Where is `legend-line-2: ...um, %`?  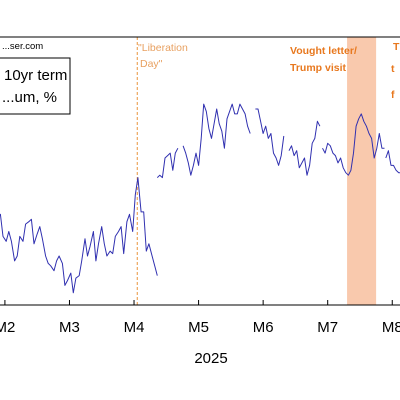
legend-line-2: ...um, % is located at coordinates (29, 97).